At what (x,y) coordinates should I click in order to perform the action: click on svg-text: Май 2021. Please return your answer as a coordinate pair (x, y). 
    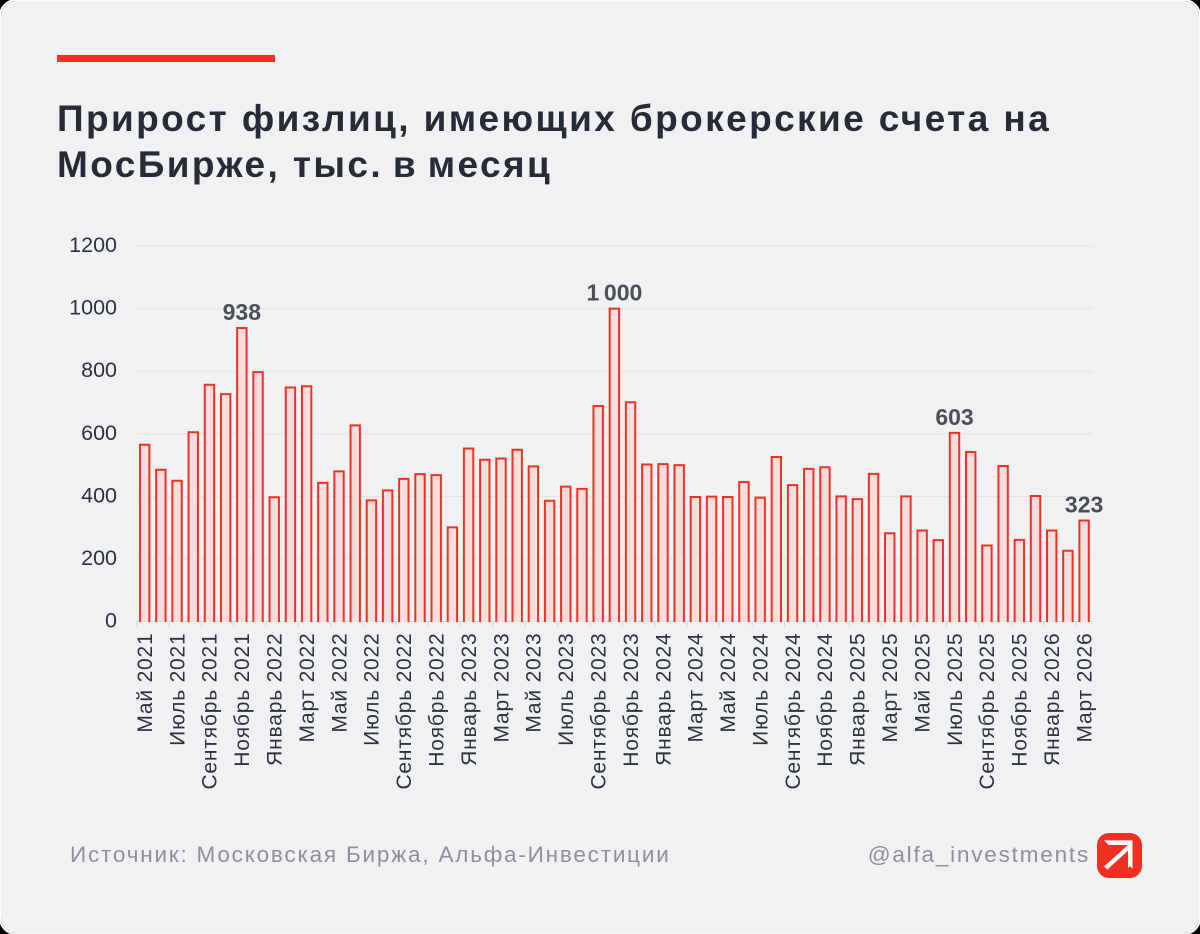
    Looking at the image, I should click on (145, 683).